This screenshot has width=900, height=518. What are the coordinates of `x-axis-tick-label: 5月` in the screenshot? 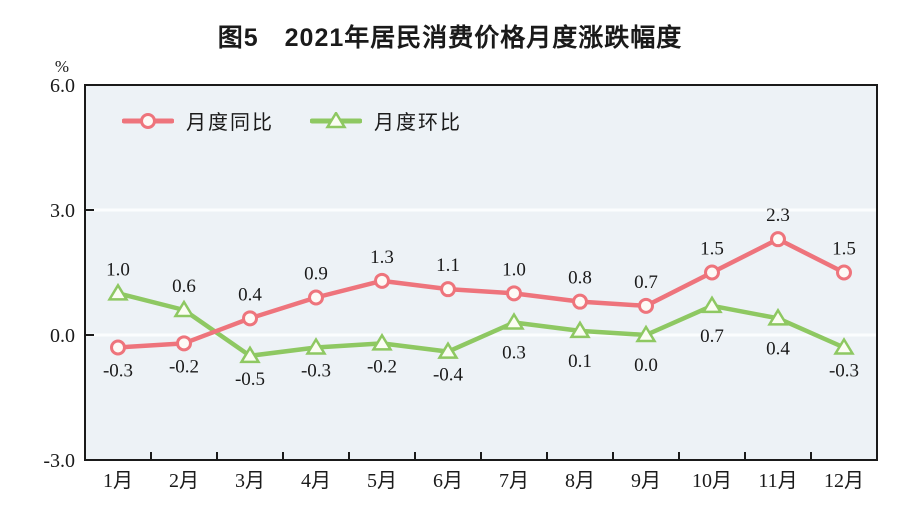 It's located at (382, 481).